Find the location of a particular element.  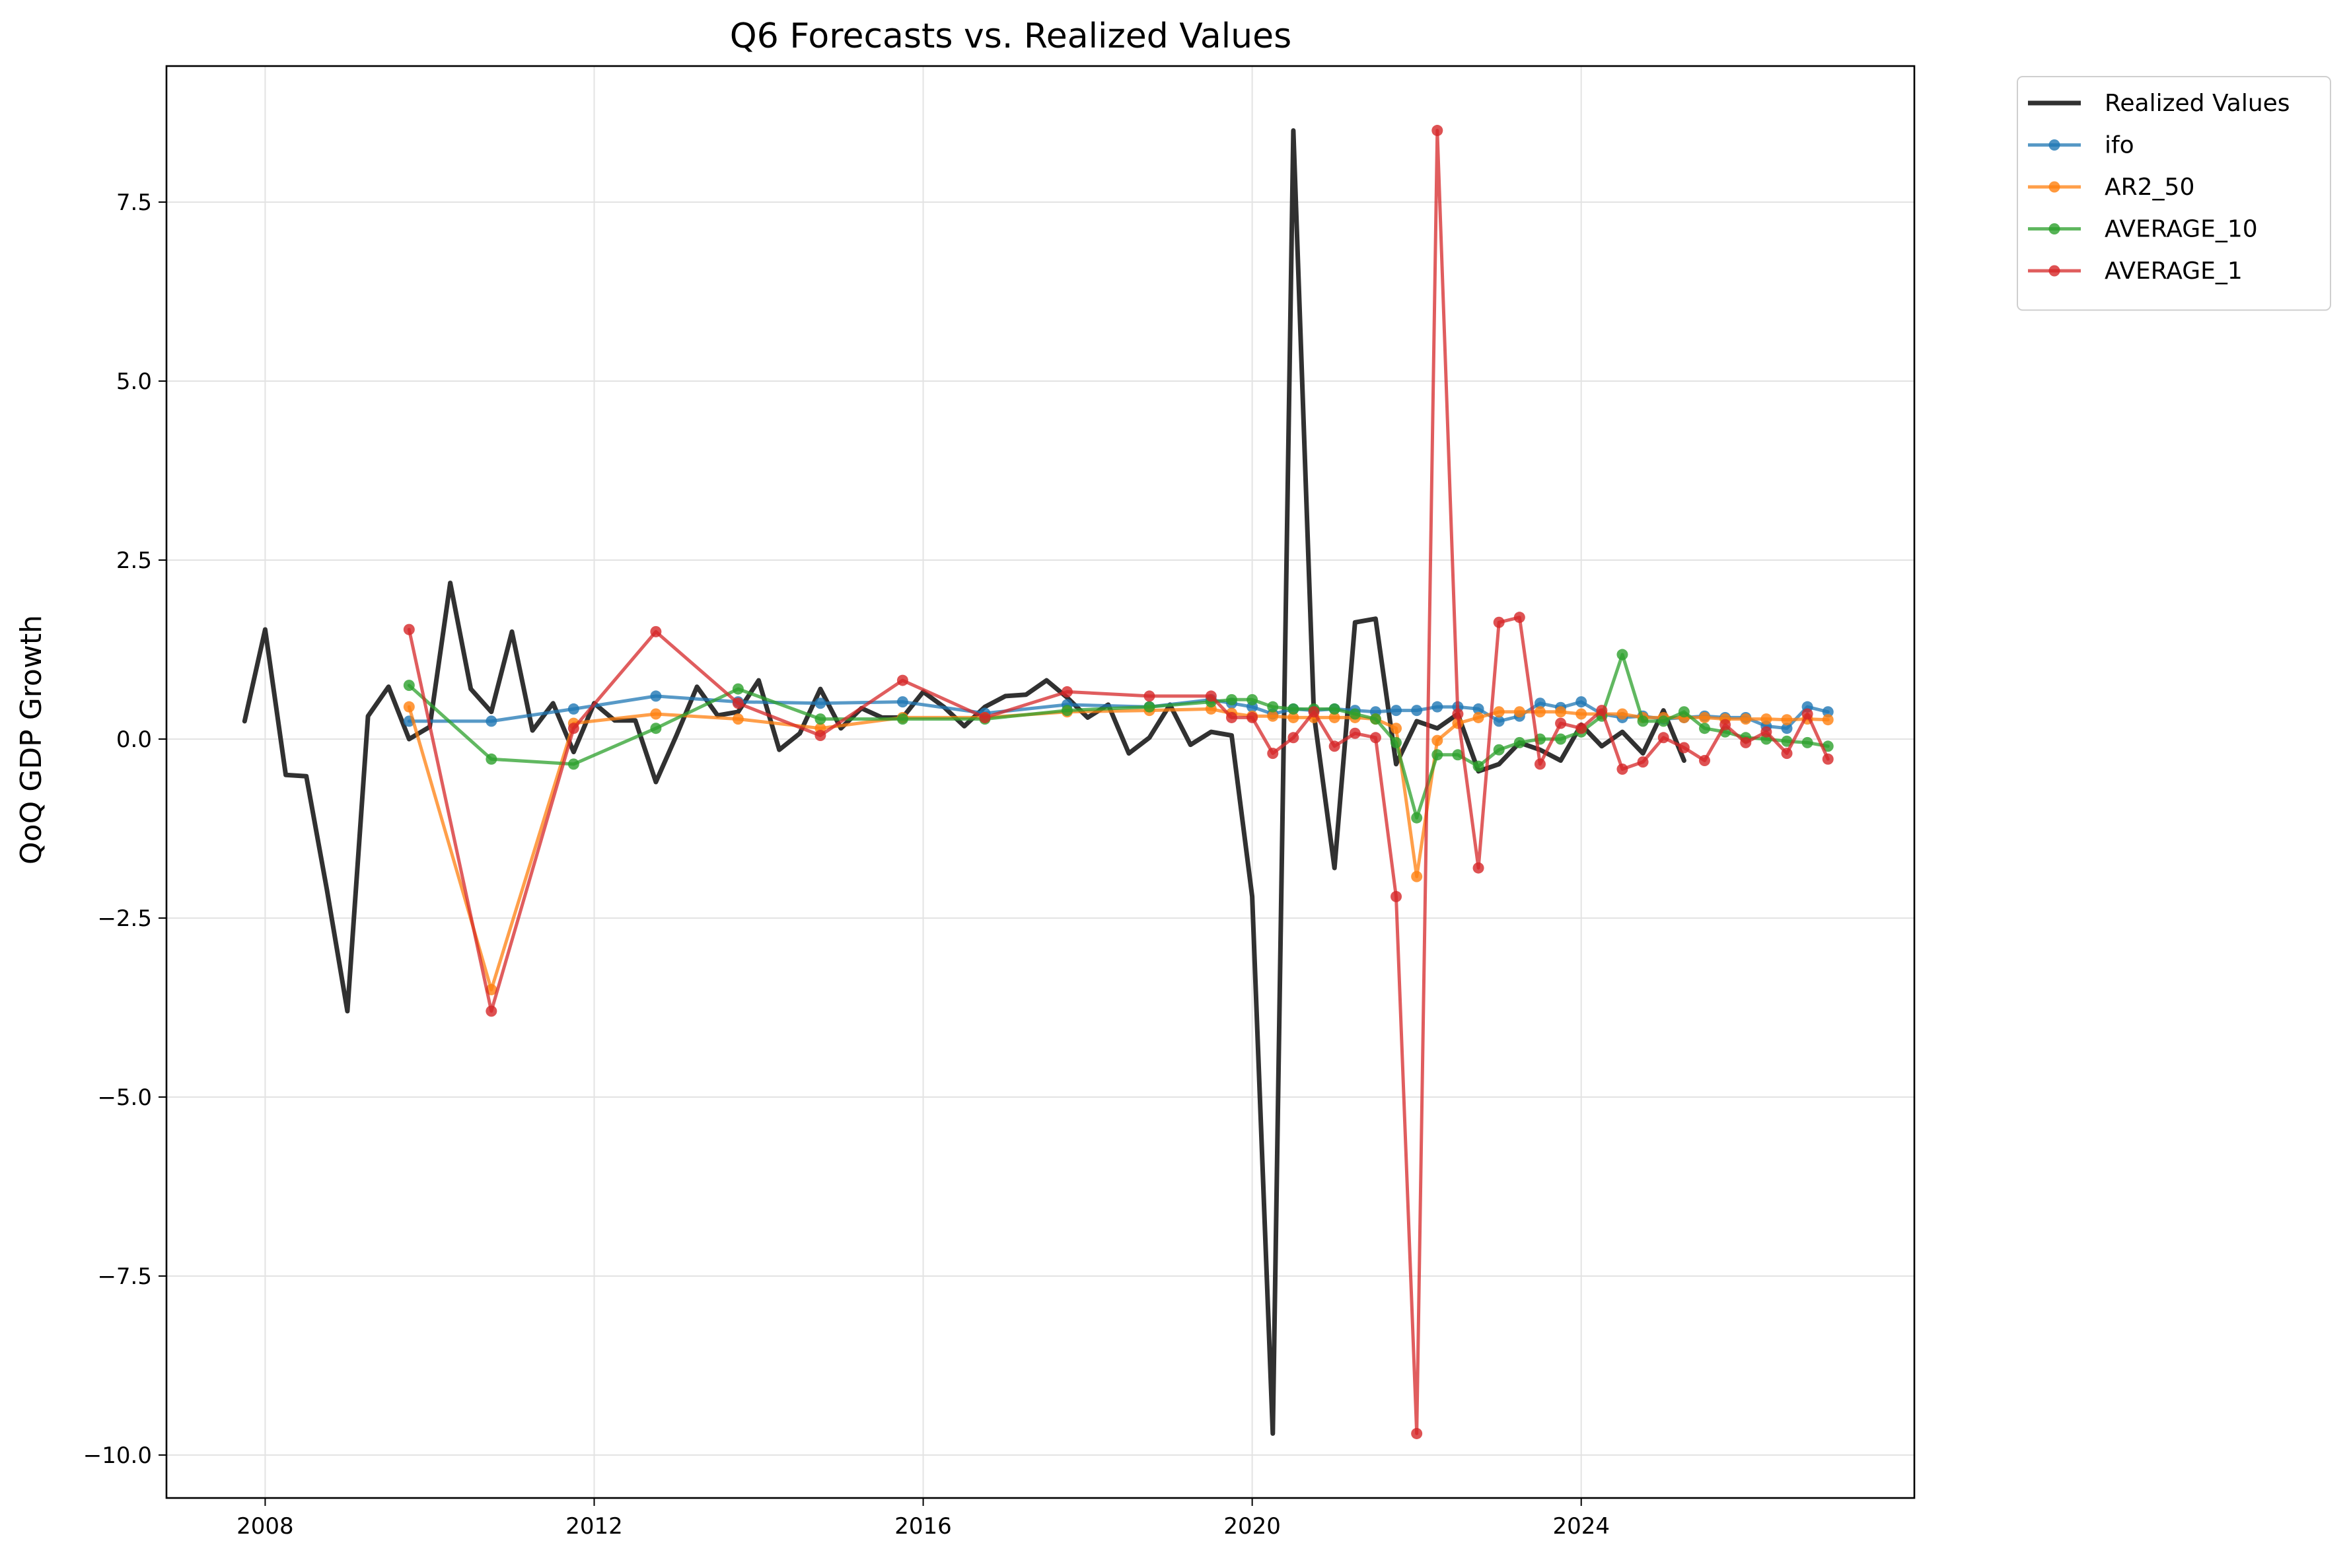

x-tick-label: 2016 is located at coordinates (923, 1526).